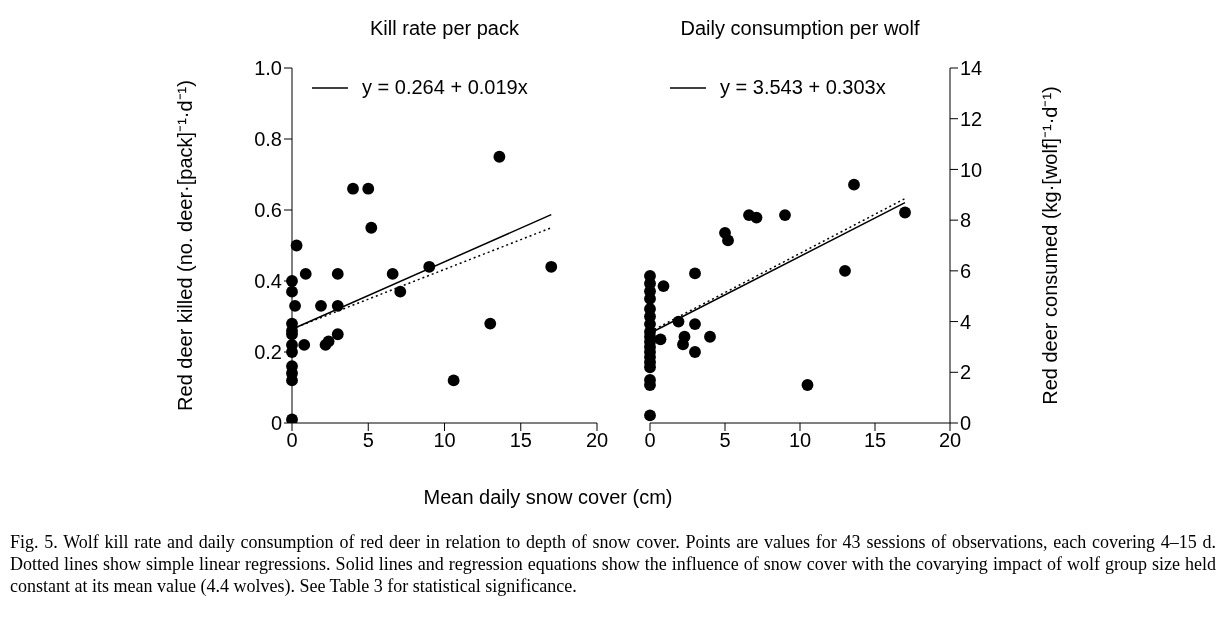 This screenshot has width=1229, height=639. I want to click on y-axis-title: Red deer killed (no. deer·[pack]⁻¹·d⁻¹), so click(185, 245).